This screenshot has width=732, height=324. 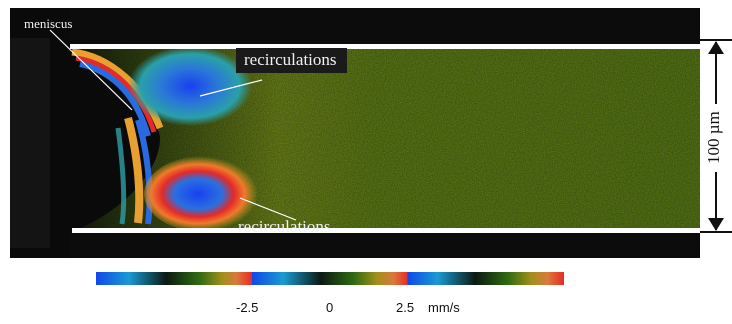 I want to click on scale-bar, so click(x=716, y=136).